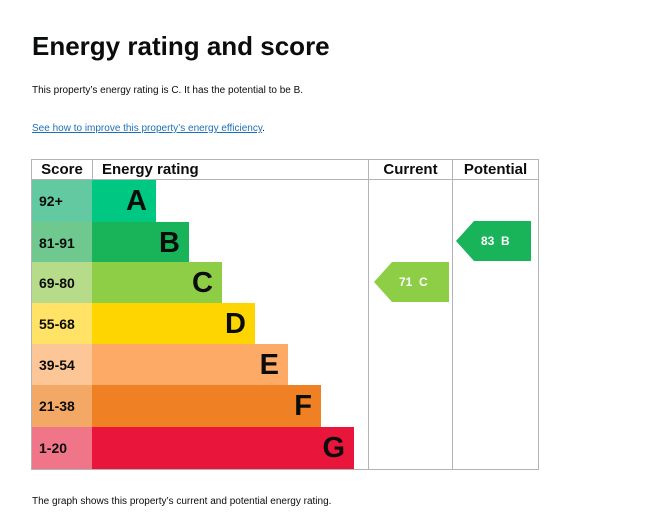  I want to click on score-range-d: 55-68, so click(62, 324).